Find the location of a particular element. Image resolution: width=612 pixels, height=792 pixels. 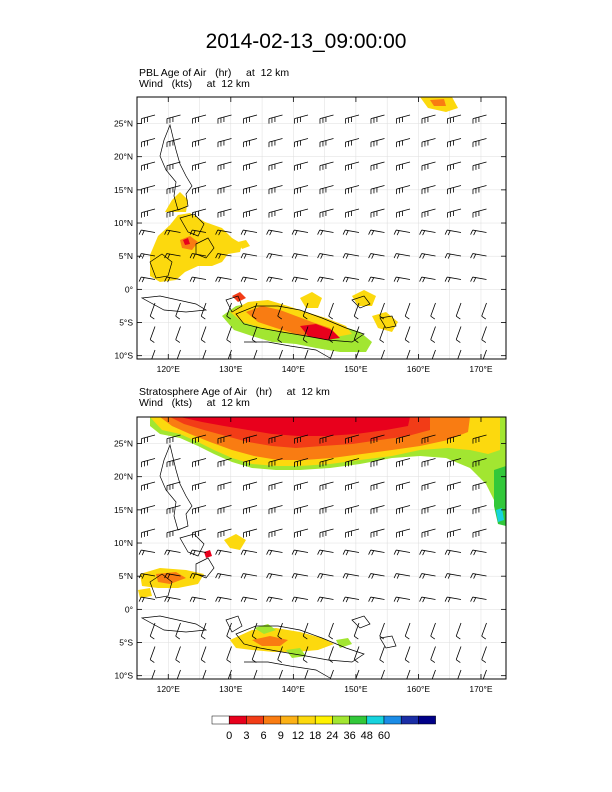

lon-tick-label: 140°E is located at coordinates (294, 689).